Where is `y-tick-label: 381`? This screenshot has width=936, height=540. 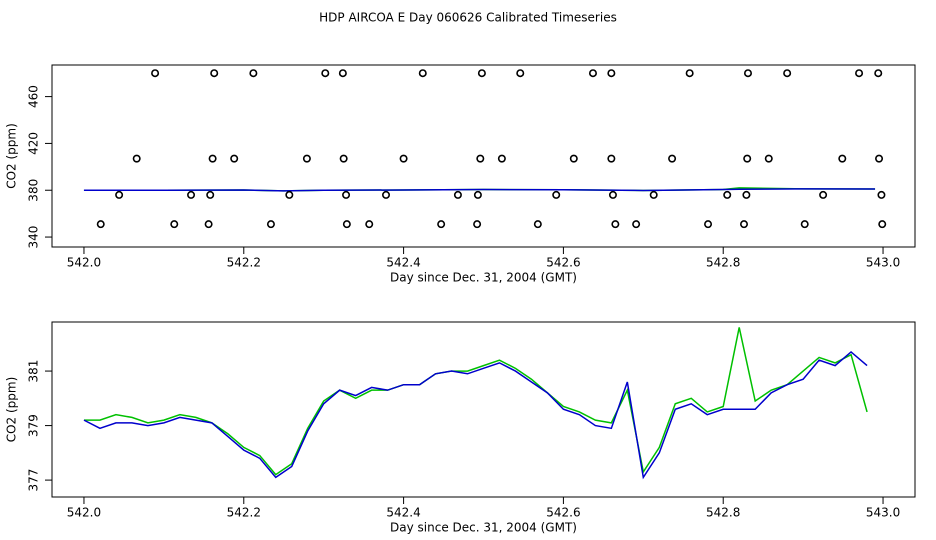 y-tick-label: 381 is located at coordinates (34, 371).